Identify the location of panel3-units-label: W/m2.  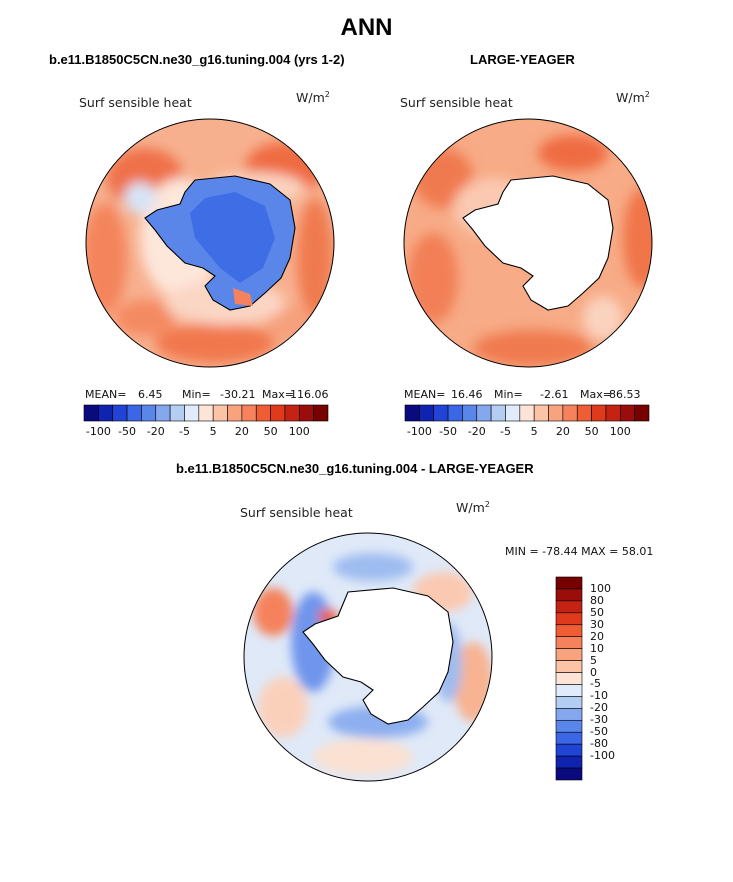
(473, 508).